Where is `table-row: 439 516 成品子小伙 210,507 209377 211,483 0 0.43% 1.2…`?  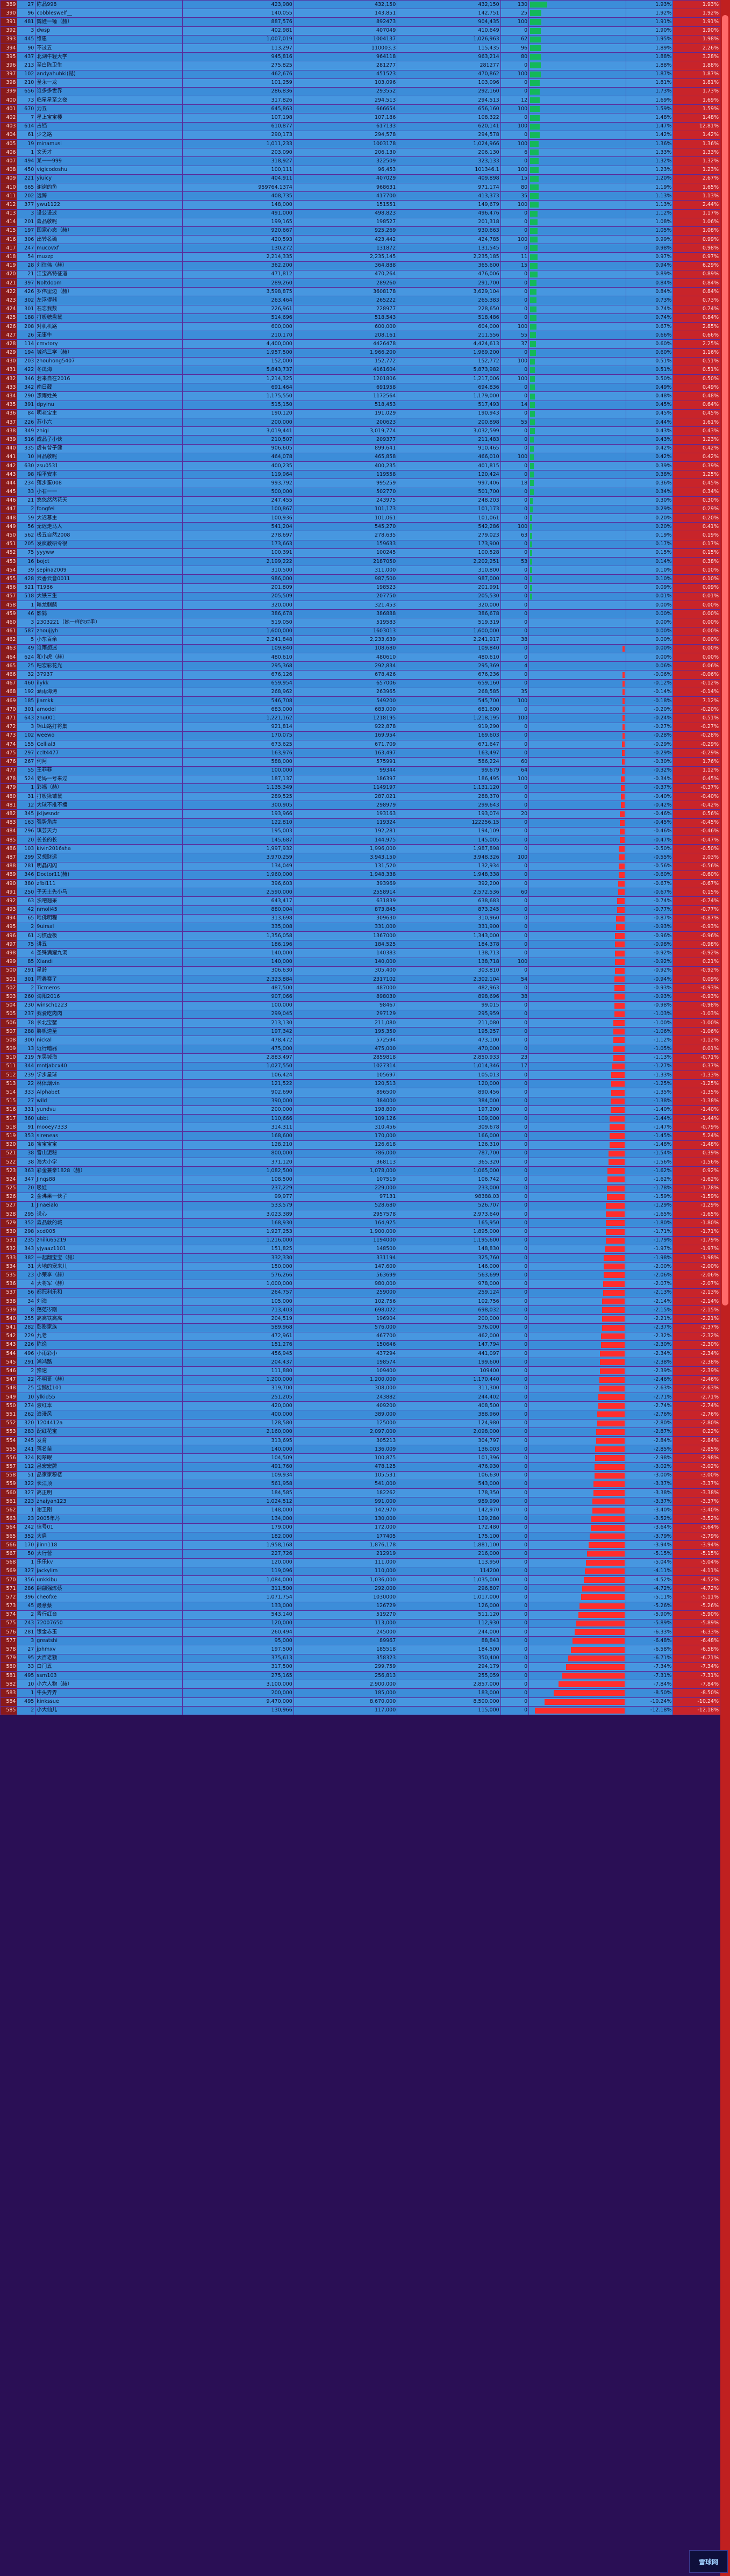 table-row: 439 516 成品子小伙 210,507 209377 211,483 0 0.43% 1.2… is located at coordinates (360, 440).